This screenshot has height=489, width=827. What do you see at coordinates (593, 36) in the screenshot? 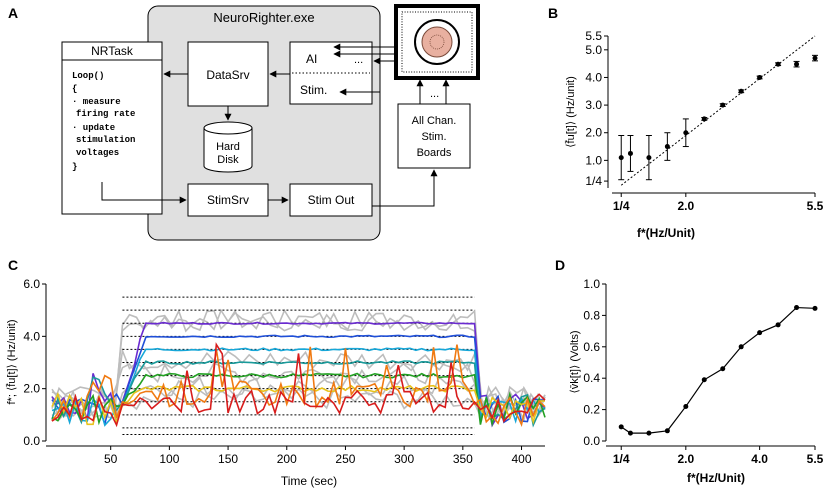
I see `y-tick-label: 5.5` at bounding box center [593, 36].